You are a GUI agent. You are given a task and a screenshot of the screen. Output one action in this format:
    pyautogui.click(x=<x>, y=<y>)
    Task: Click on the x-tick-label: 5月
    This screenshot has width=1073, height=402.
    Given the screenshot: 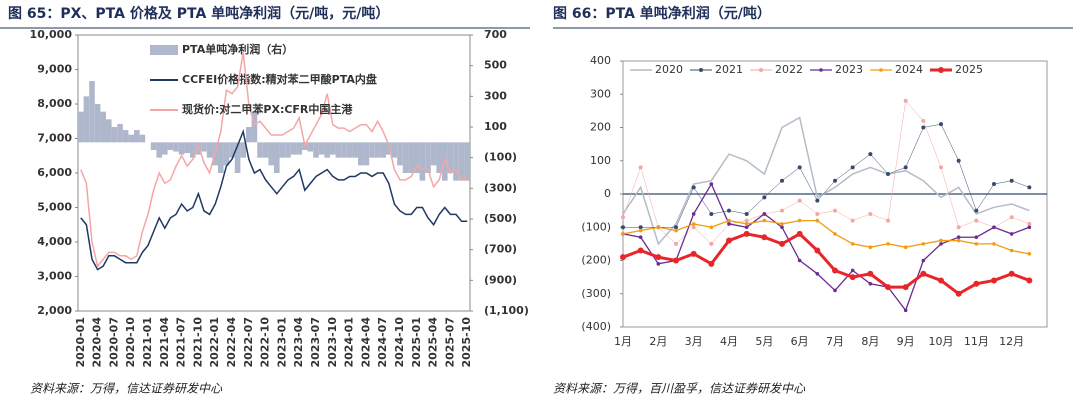 What is the action you would take?
    pyautogui.click(x=764, y=341)
    